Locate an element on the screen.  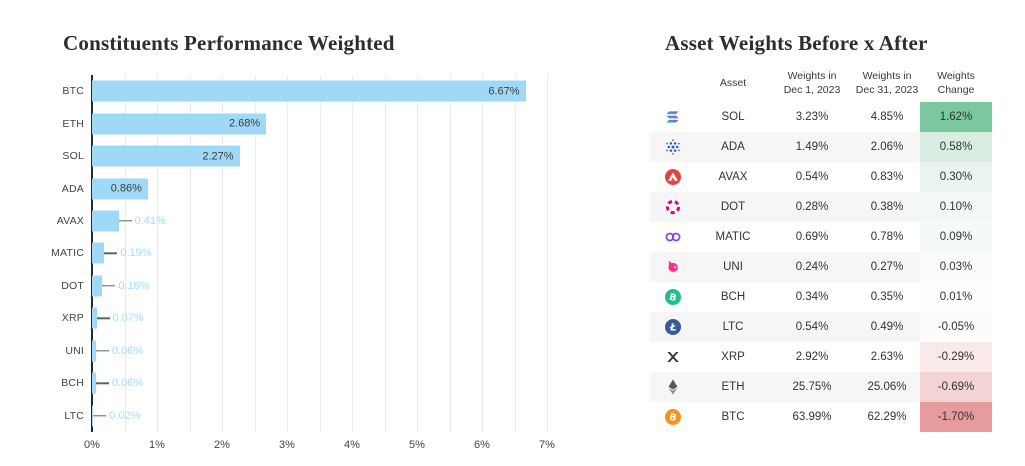
weight-before: 0.28% is located at coordinates (812, 207).